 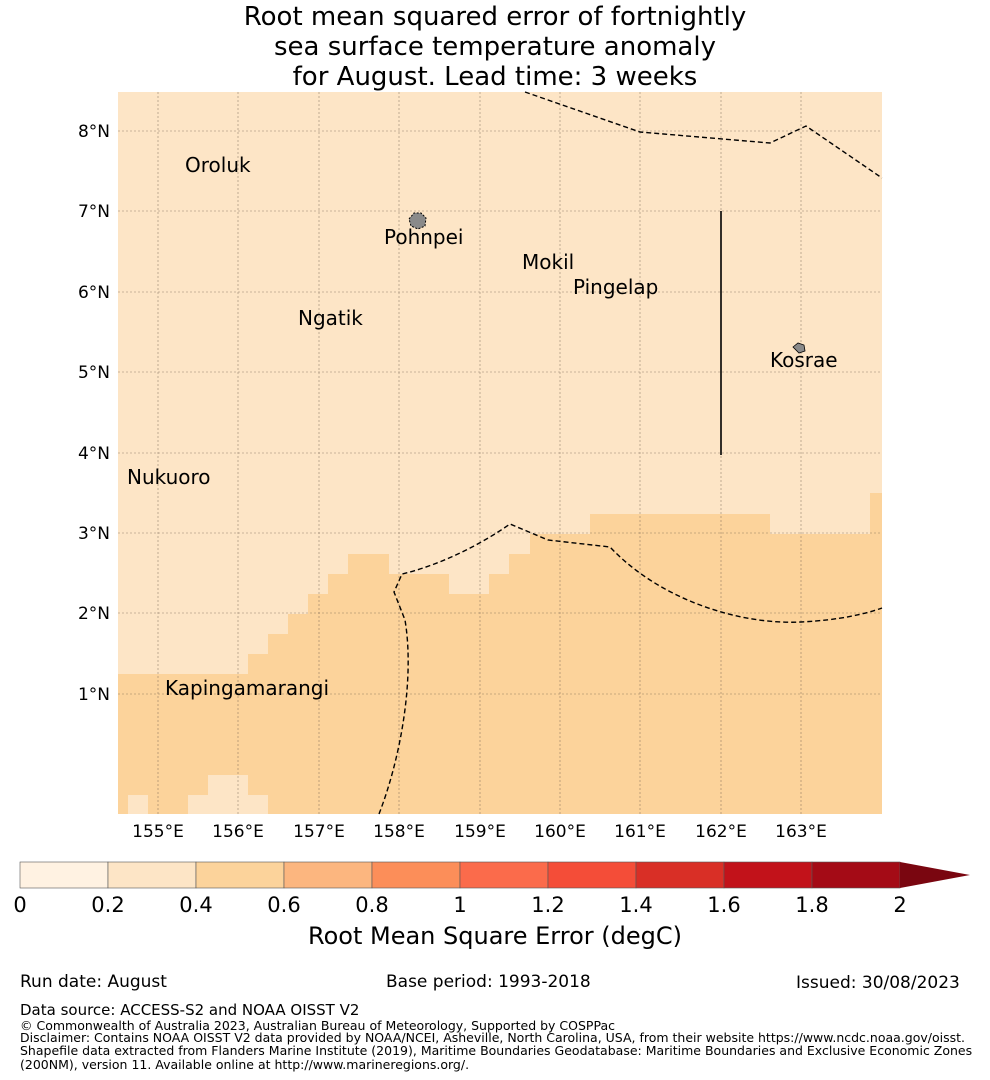 I want to click on place-label-kosrae: Kosrae, so click(x=804, y=360).